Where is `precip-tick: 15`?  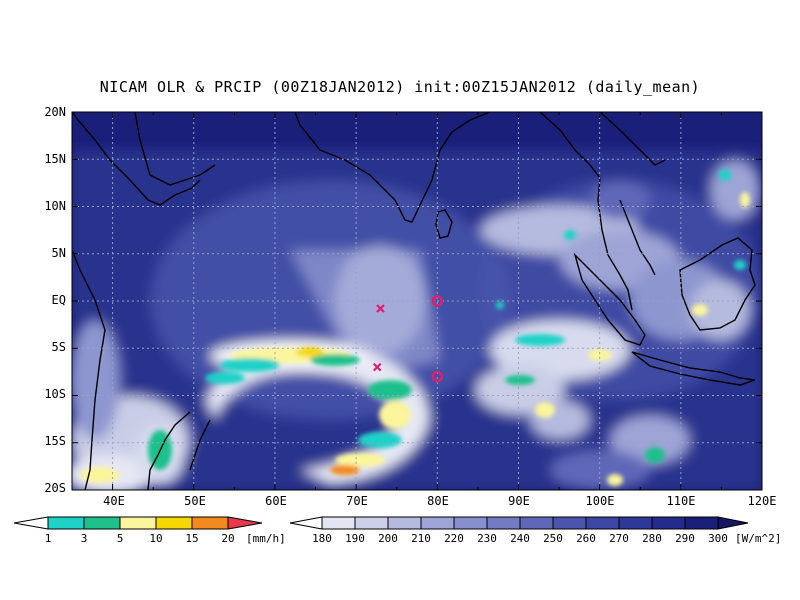
precip-tick: 15 is located at coordinates (192, 538).